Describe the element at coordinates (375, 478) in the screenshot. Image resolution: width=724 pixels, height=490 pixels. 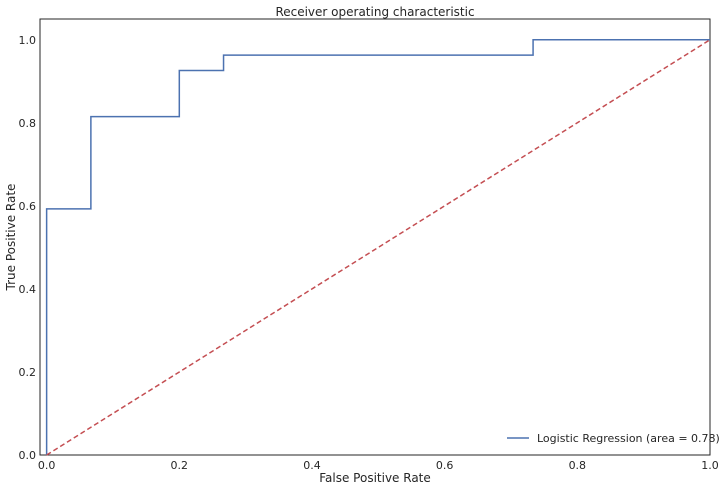
I see `x-axis-label: False Positive Rate` at that location.